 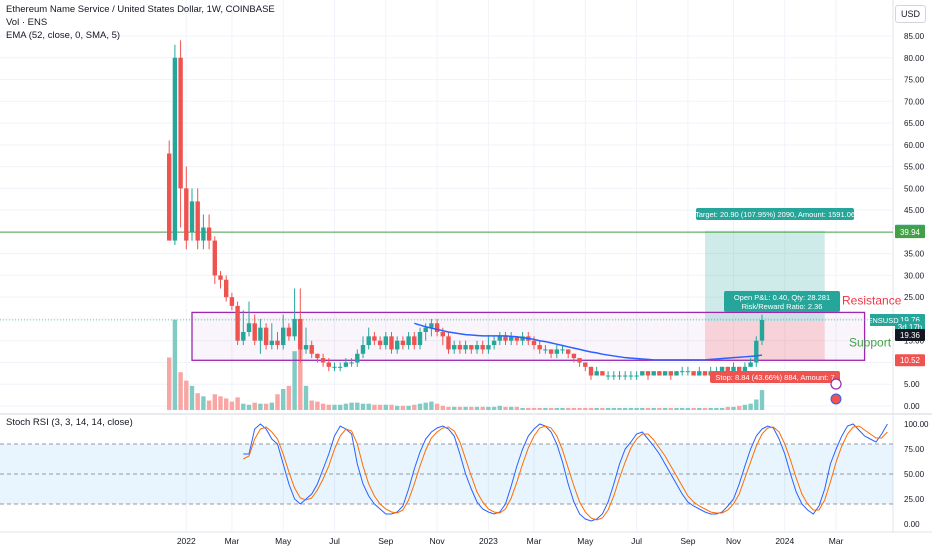 I want to click on time-tick-label: Sep, so click(x=687, y=541).